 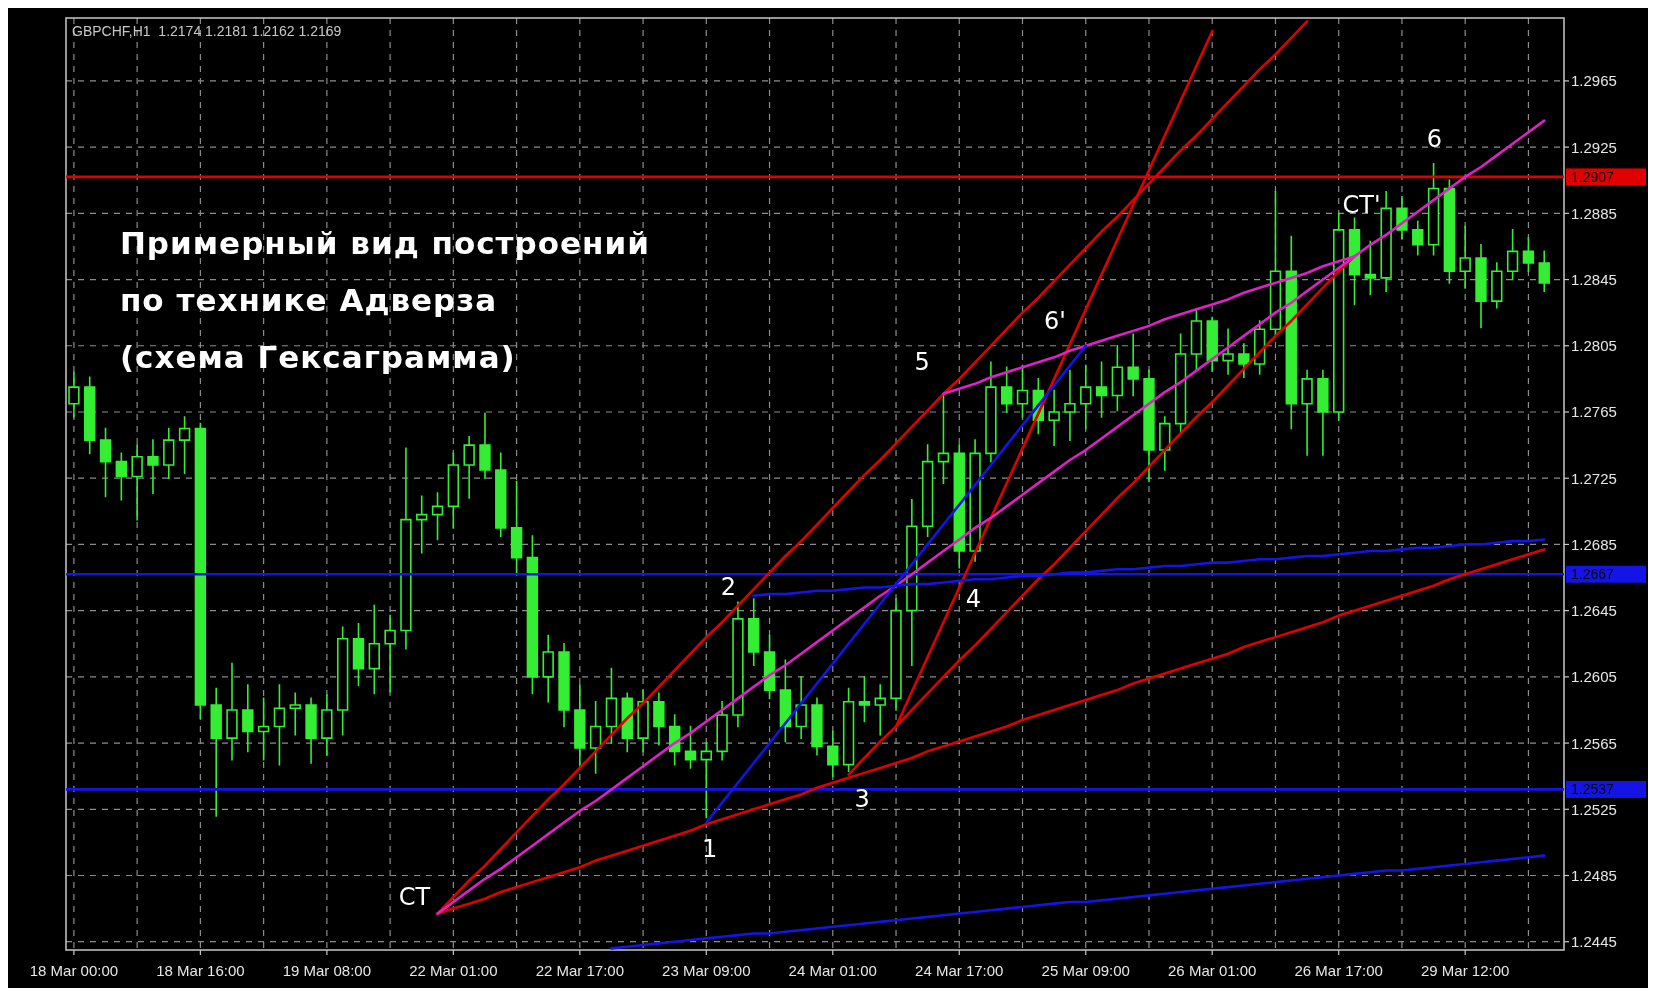 What do you see at coordinates (862, 799) in the screenshot?
I see `annotation: 3` at bounding box center [862, 799].